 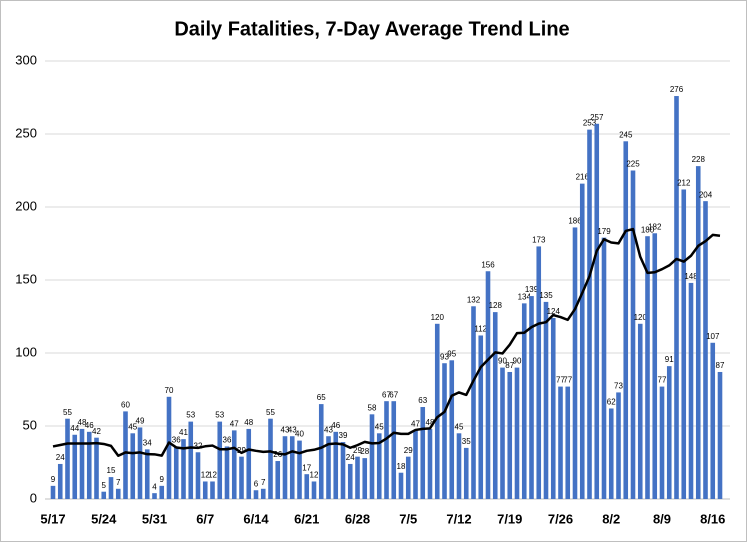 I want to click on data-label: 173, so click(x=539, y=240).